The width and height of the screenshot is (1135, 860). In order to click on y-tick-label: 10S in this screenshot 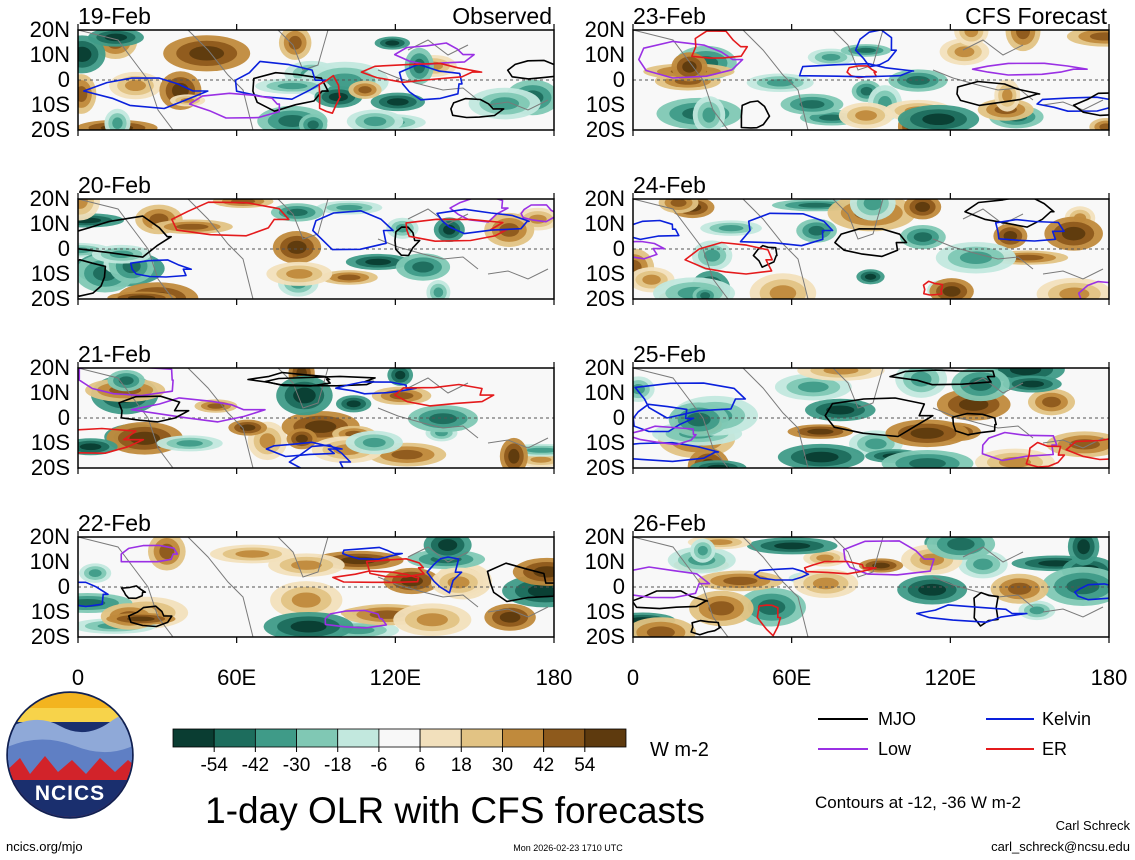, I will do `click(50, 104)`.